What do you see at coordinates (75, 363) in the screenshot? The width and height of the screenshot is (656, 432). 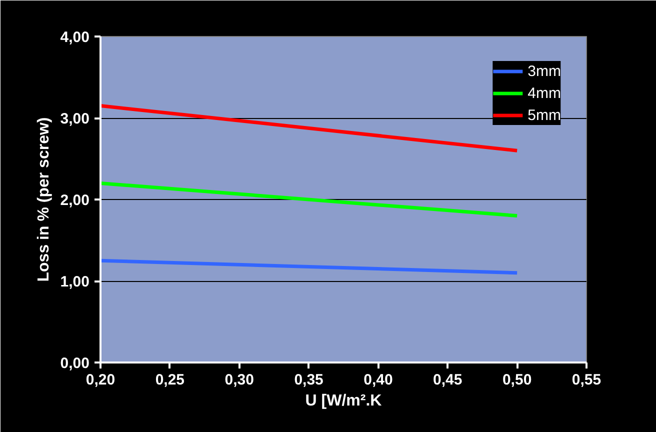 I see `y-tick-label: 0,00` at bounding box center [75, 363].